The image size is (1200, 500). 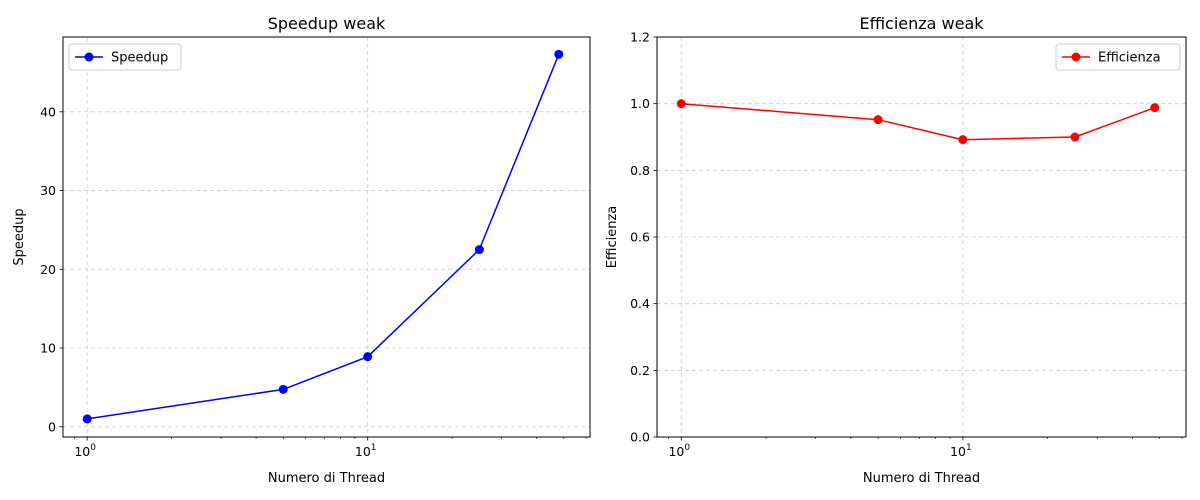 What do you see at coordinates (327, 23) in the screenshot?
I see `chart-title: Speedup weak` at bounding box center [327, 23].